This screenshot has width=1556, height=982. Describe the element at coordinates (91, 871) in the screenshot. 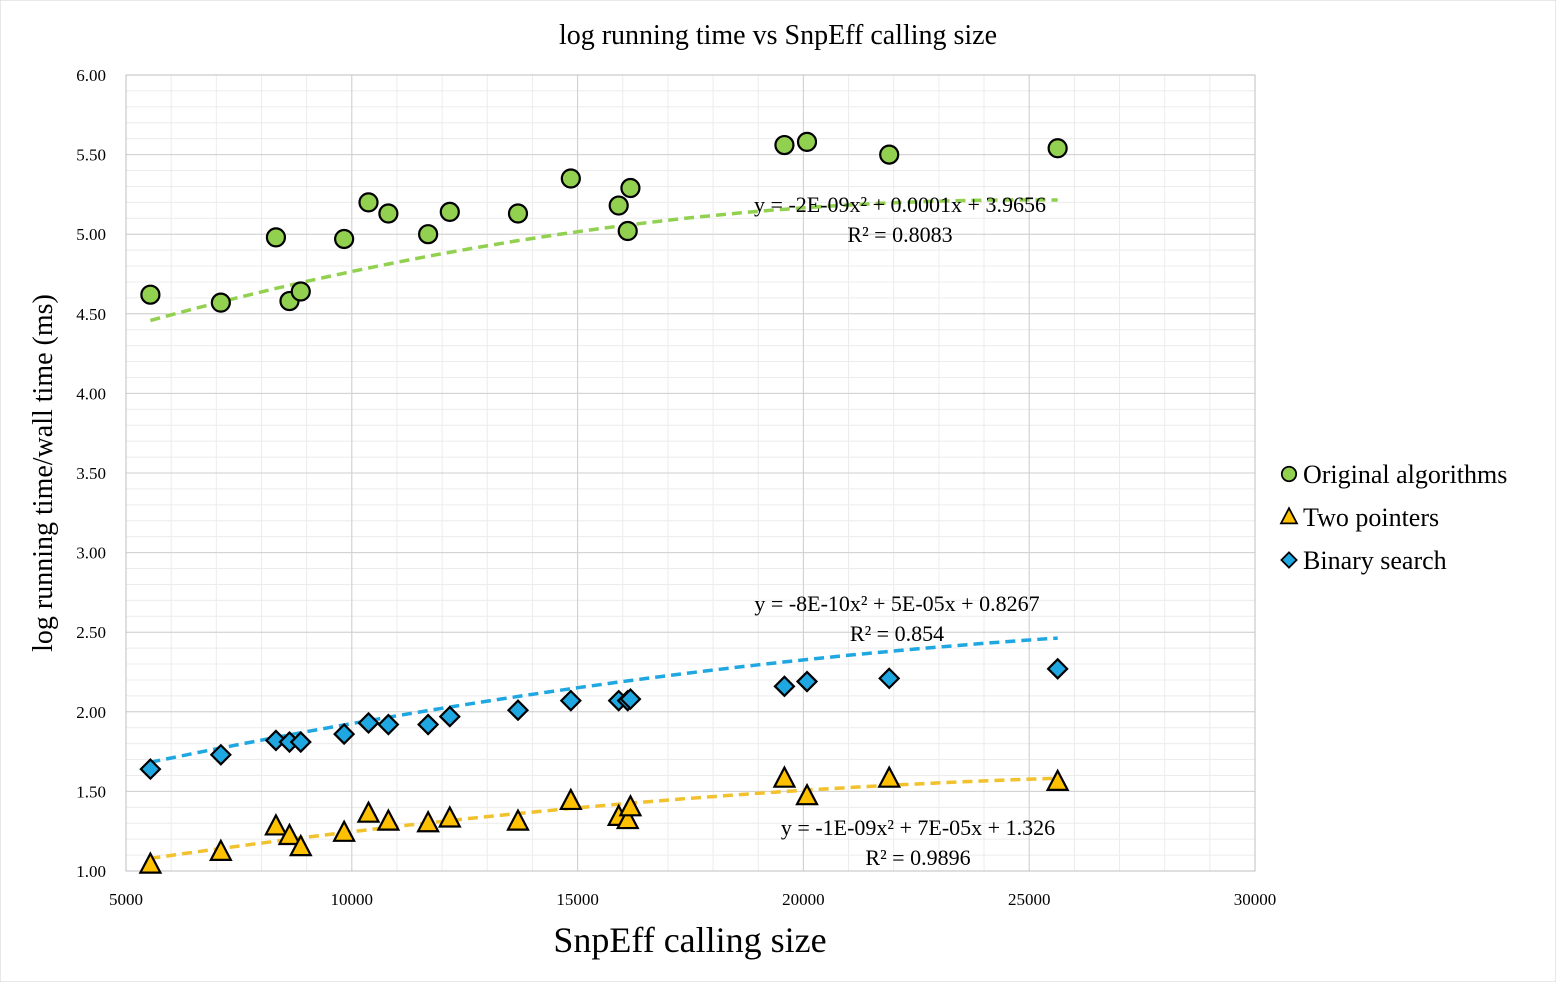

I see `y-tick-label: 1.00` at that location.